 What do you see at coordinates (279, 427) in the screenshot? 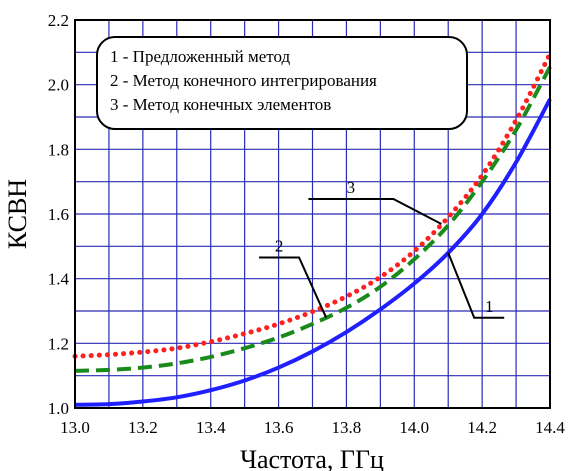
I see `x-tick-label: 13.6` at bounding box center [279, 427].